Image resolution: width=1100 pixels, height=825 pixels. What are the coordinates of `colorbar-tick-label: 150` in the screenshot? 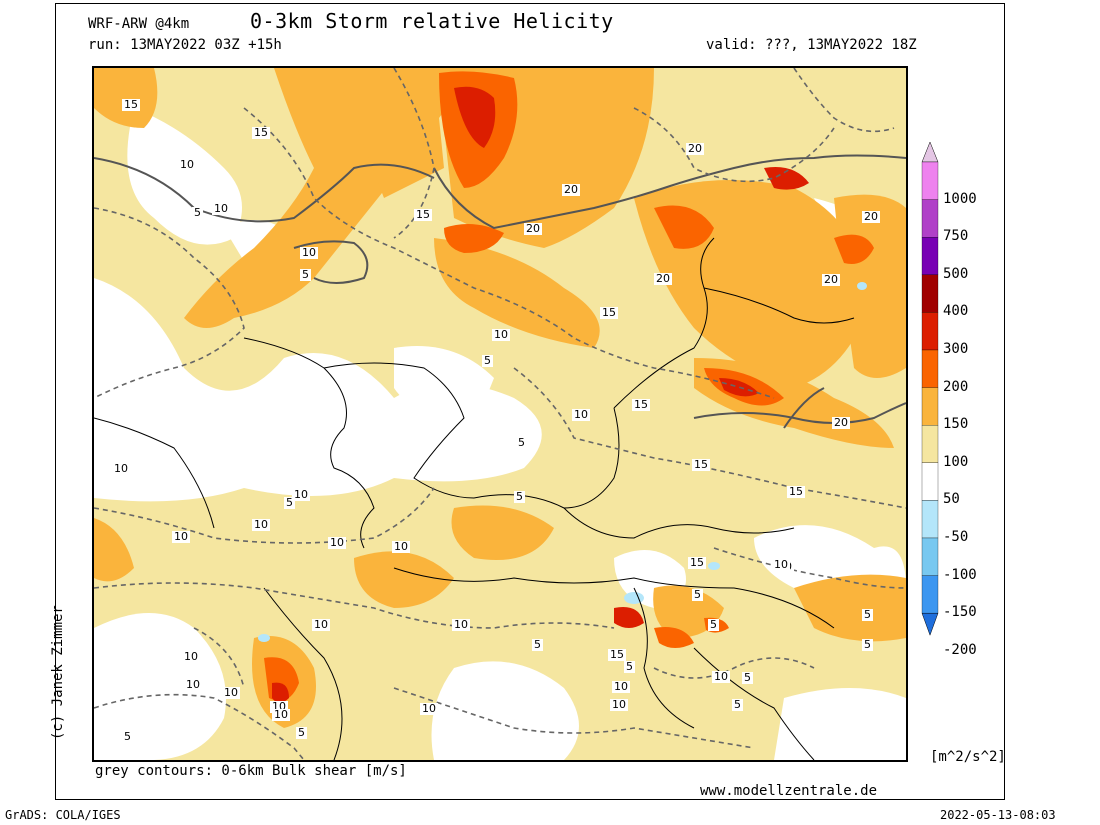 It's located at (956, 424).